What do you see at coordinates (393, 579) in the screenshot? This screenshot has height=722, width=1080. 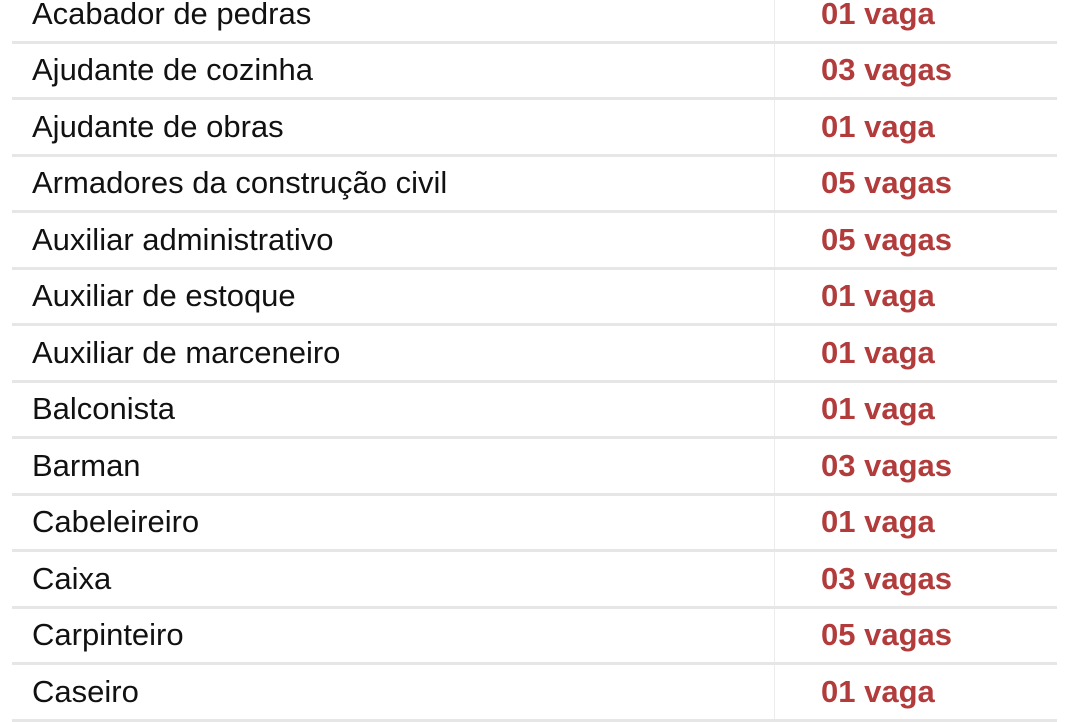 I see `job-title: Caixa` at bounding box center [393, 579].